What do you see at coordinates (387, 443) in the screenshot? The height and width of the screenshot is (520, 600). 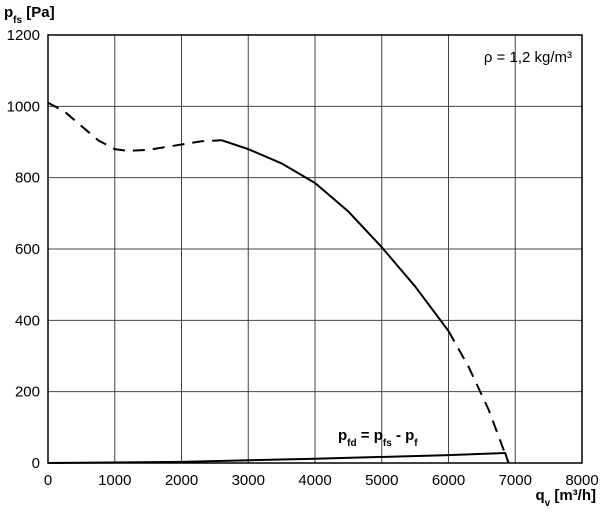 I see `formula-annotation-part: fs` at bounding box center [387, 443].